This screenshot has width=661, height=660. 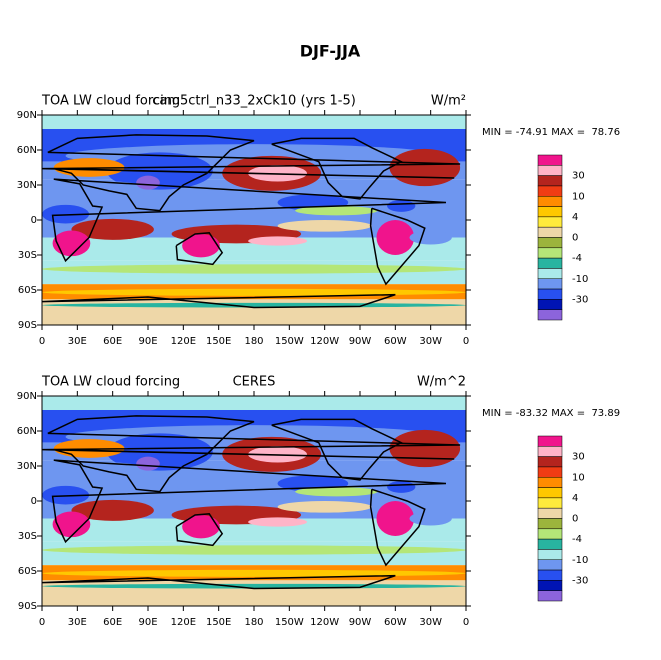 What do you see at coordinates (575, 498) in the screenshot?
I see `colorbar-label: 4` at bounding box center [575, 498].